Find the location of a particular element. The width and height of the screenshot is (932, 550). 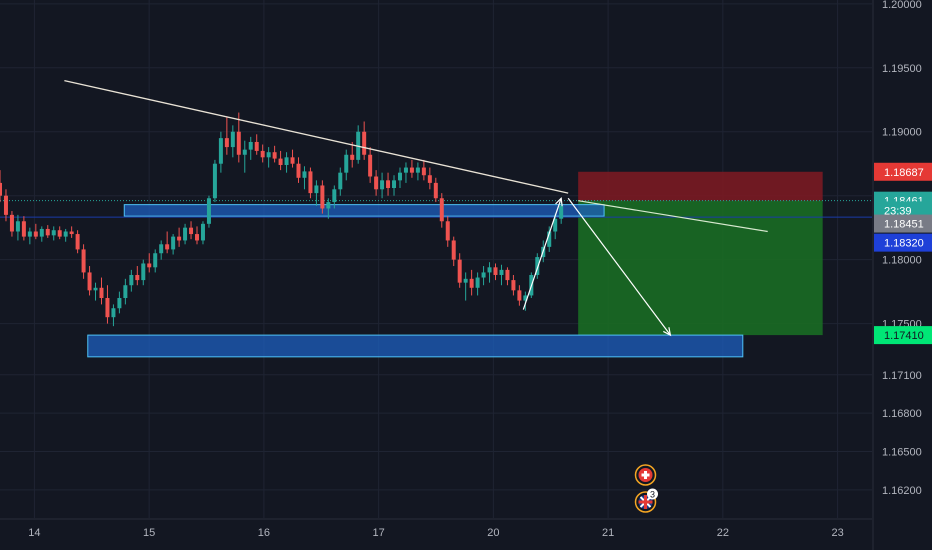

swiss-flag-icon is located at coordinates (645, 475).